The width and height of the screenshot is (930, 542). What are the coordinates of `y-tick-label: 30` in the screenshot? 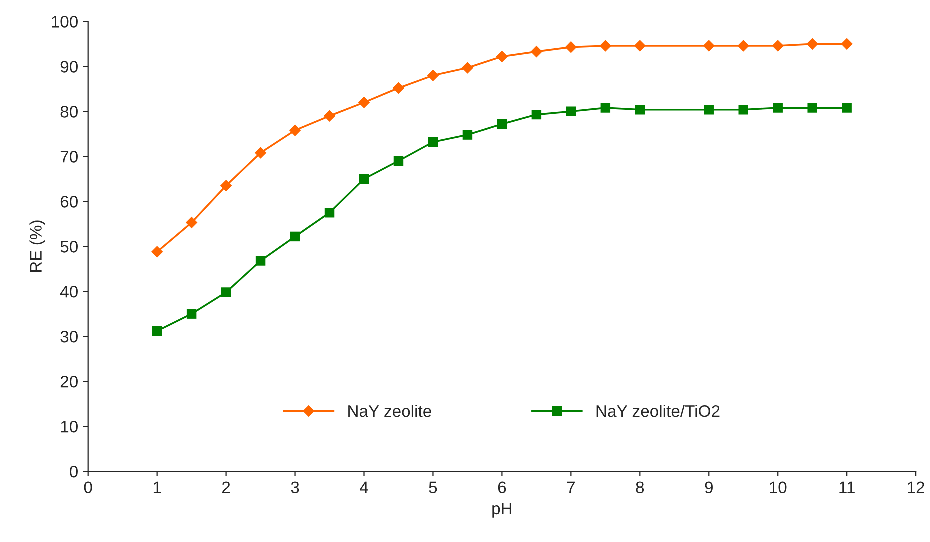 It's located at (69, 336).